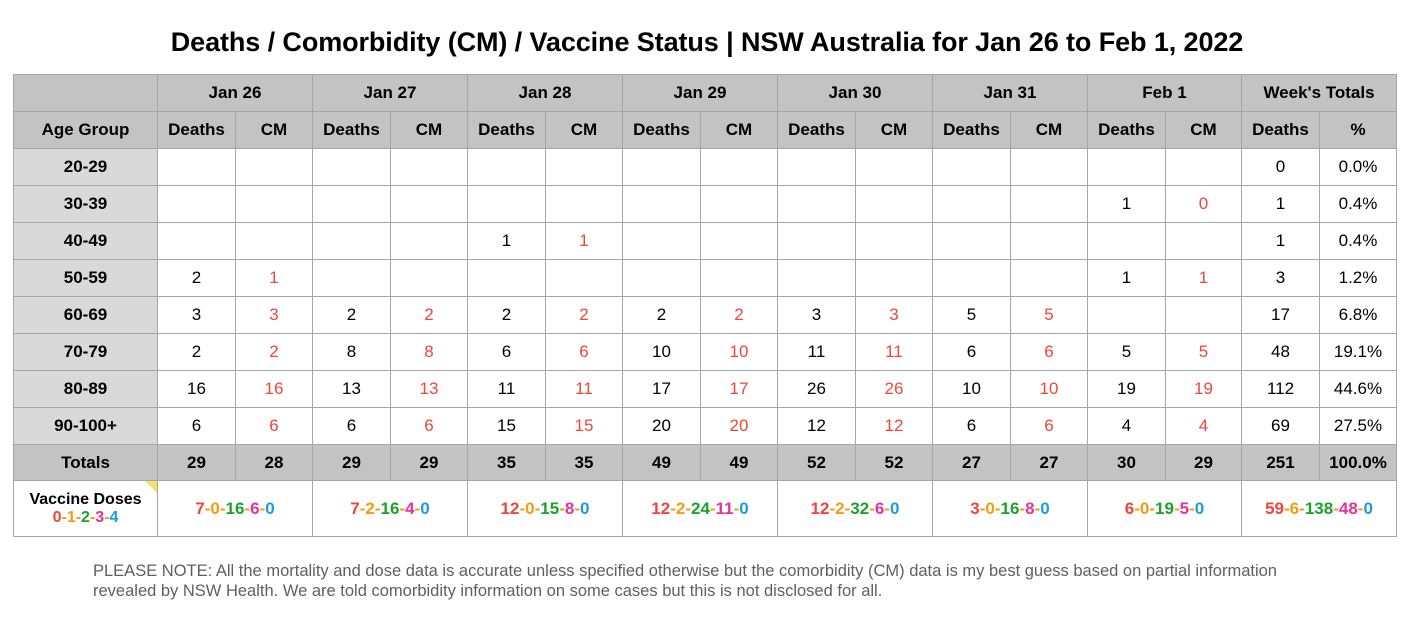 This screenshot has height=623, width=1414. I want to click on deaths-cell: 4, so click(1126, 426).